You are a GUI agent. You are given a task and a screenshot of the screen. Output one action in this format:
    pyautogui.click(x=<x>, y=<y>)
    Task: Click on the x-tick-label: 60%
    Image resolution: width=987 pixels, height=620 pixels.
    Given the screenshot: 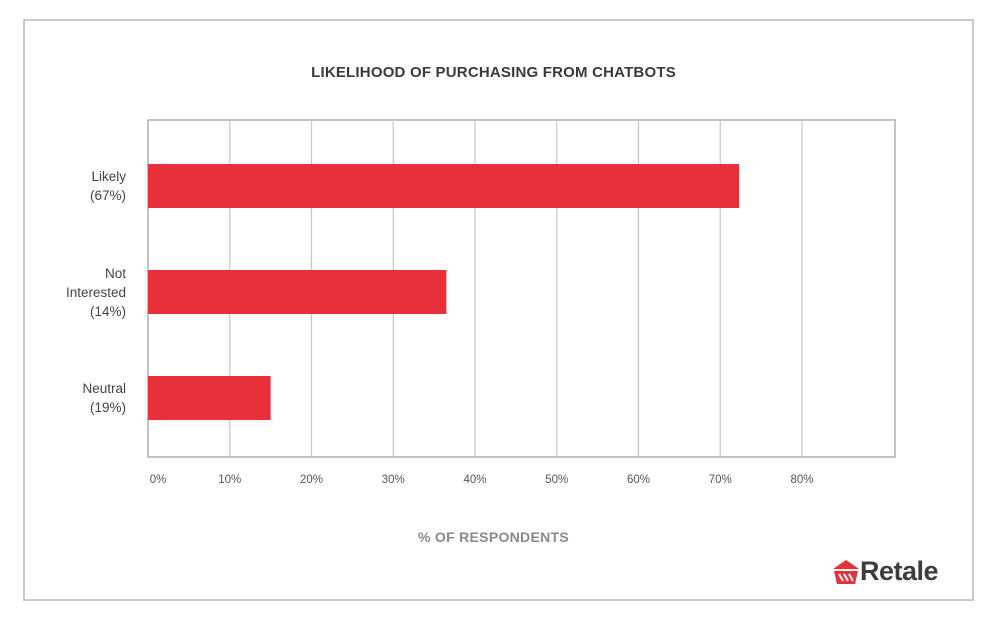 What is the action you would take?
    pyautogui.click(x=638, y=480)
    